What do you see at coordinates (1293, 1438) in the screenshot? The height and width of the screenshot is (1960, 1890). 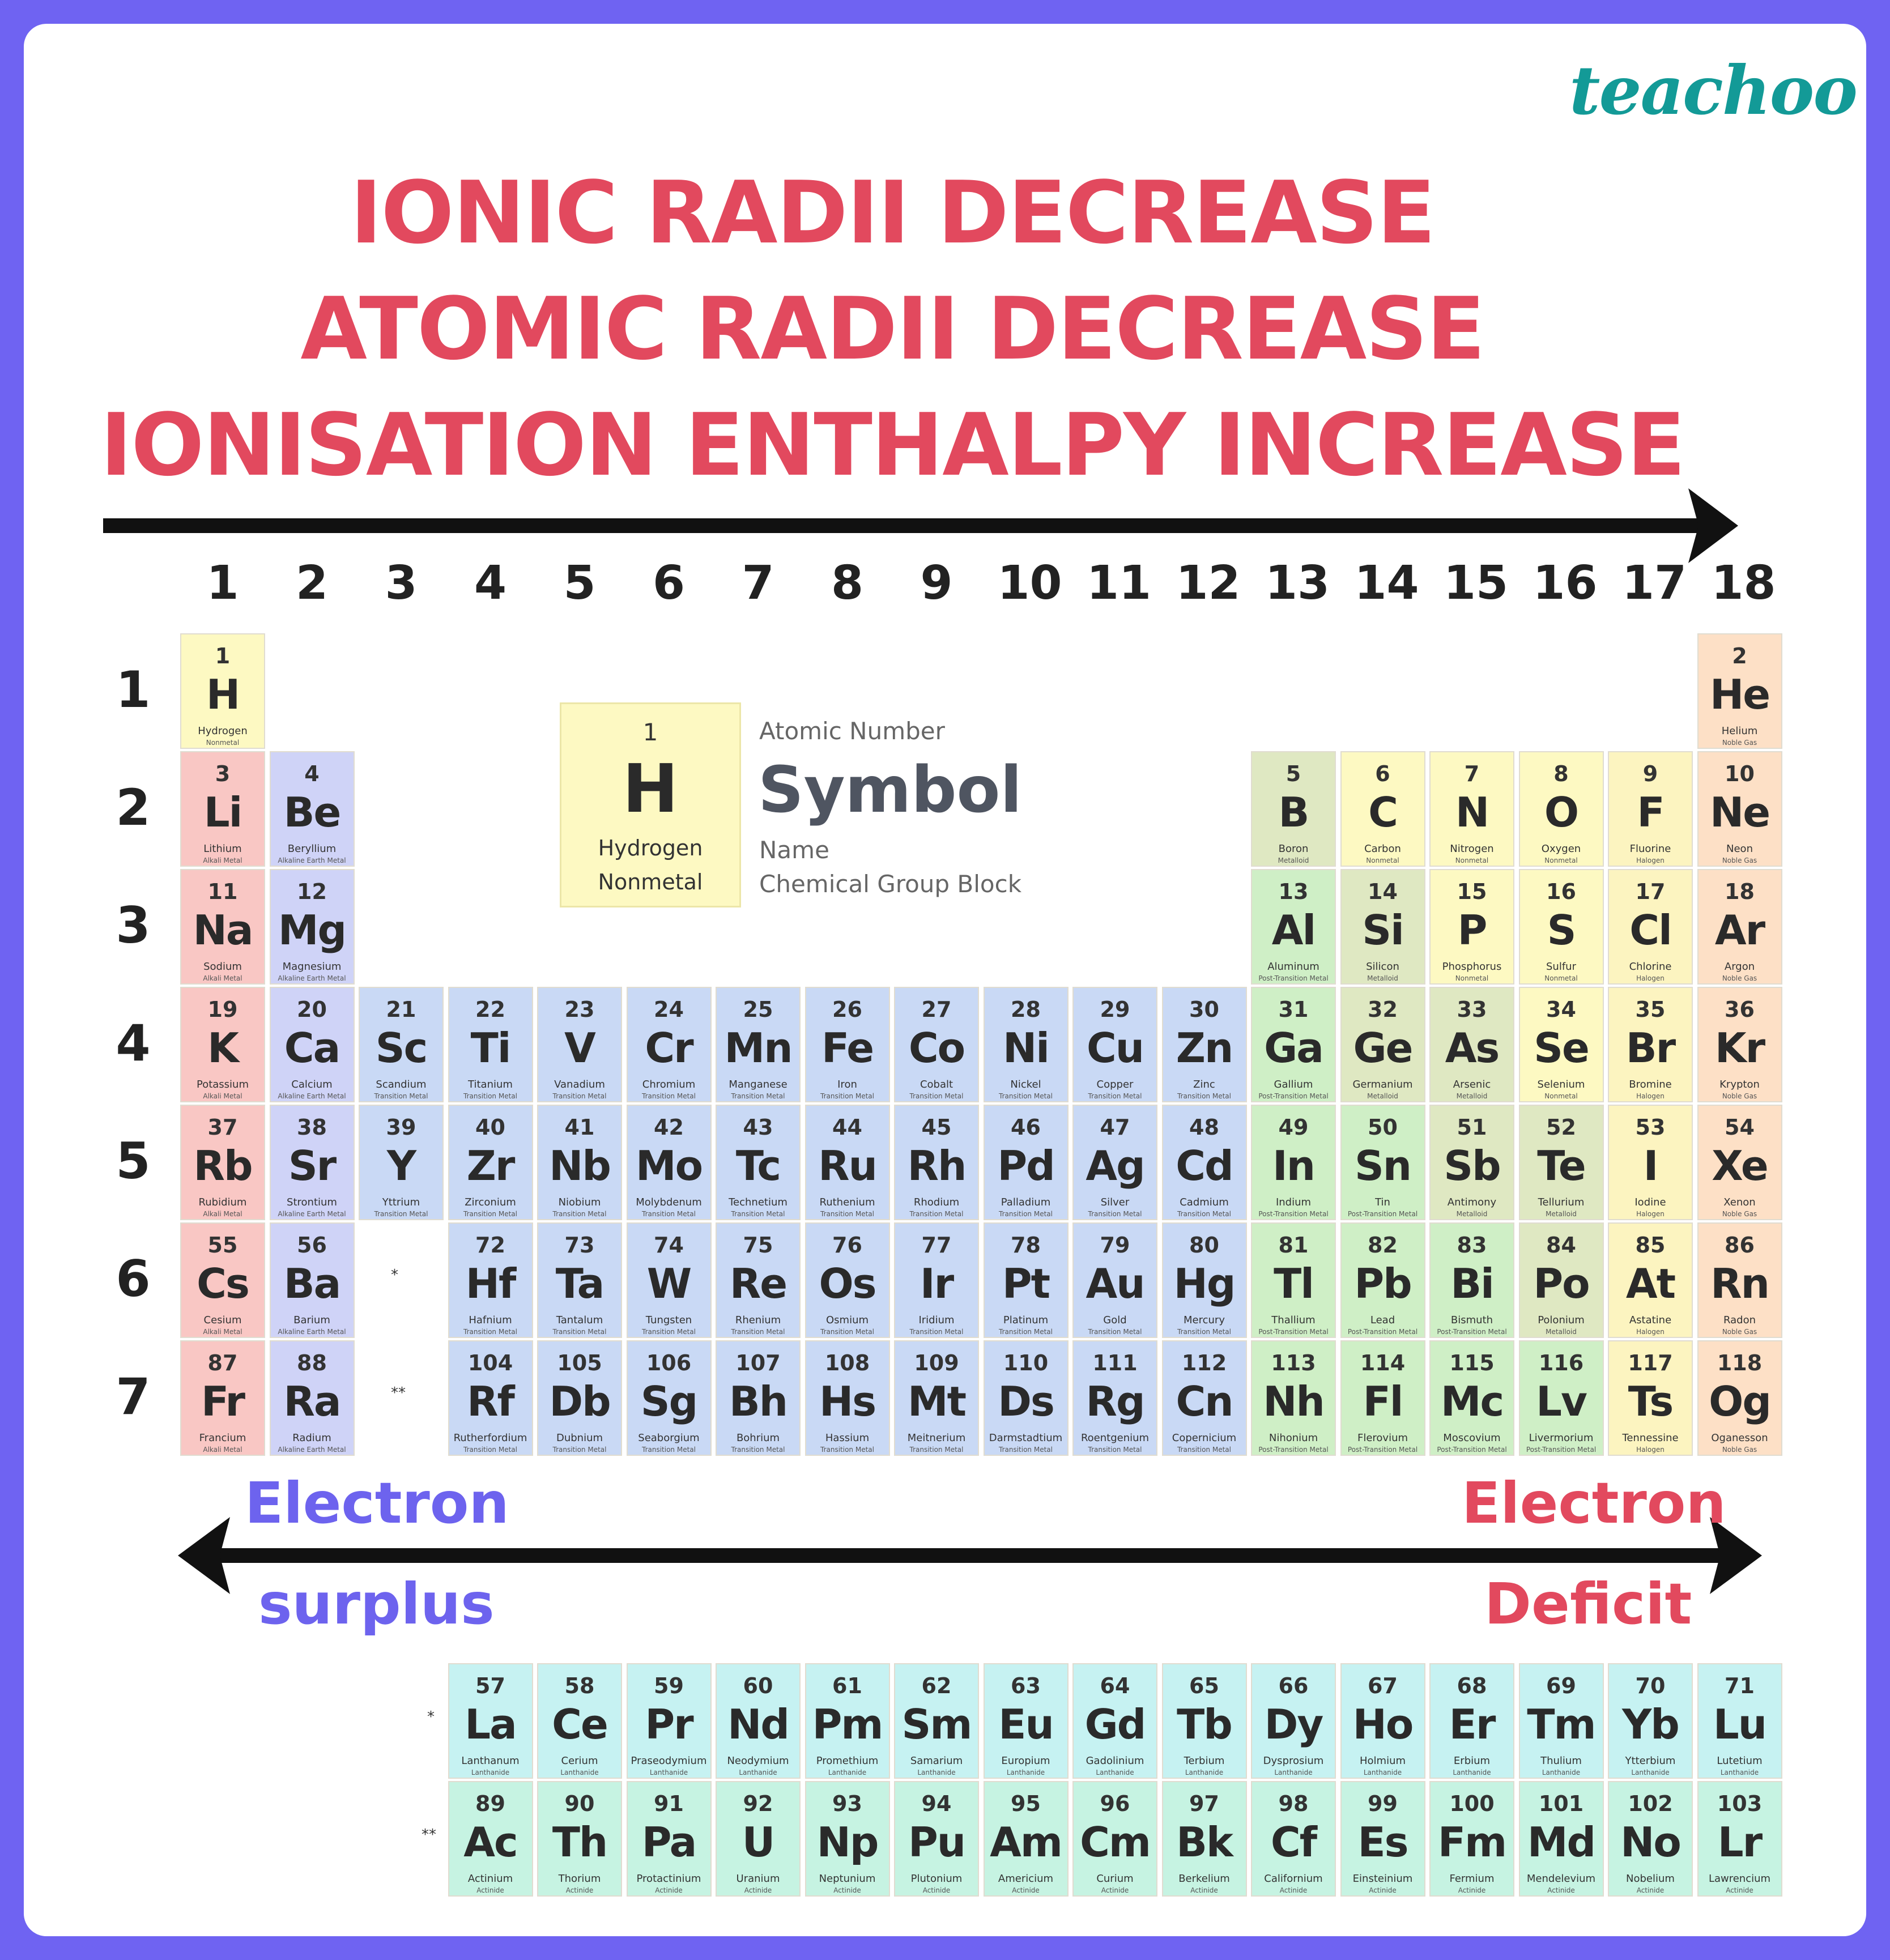 I see `element-name: Nihonium` at bounding box center [1293, 1438].